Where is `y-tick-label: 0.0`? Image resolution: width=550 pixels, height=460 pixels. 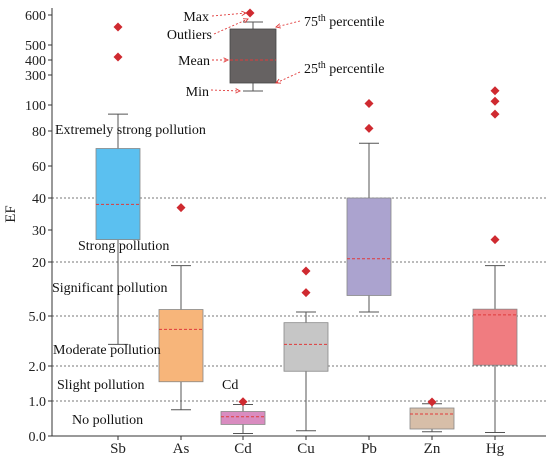 y-tick-label: 0.0 is located at coordinates (38, 437).